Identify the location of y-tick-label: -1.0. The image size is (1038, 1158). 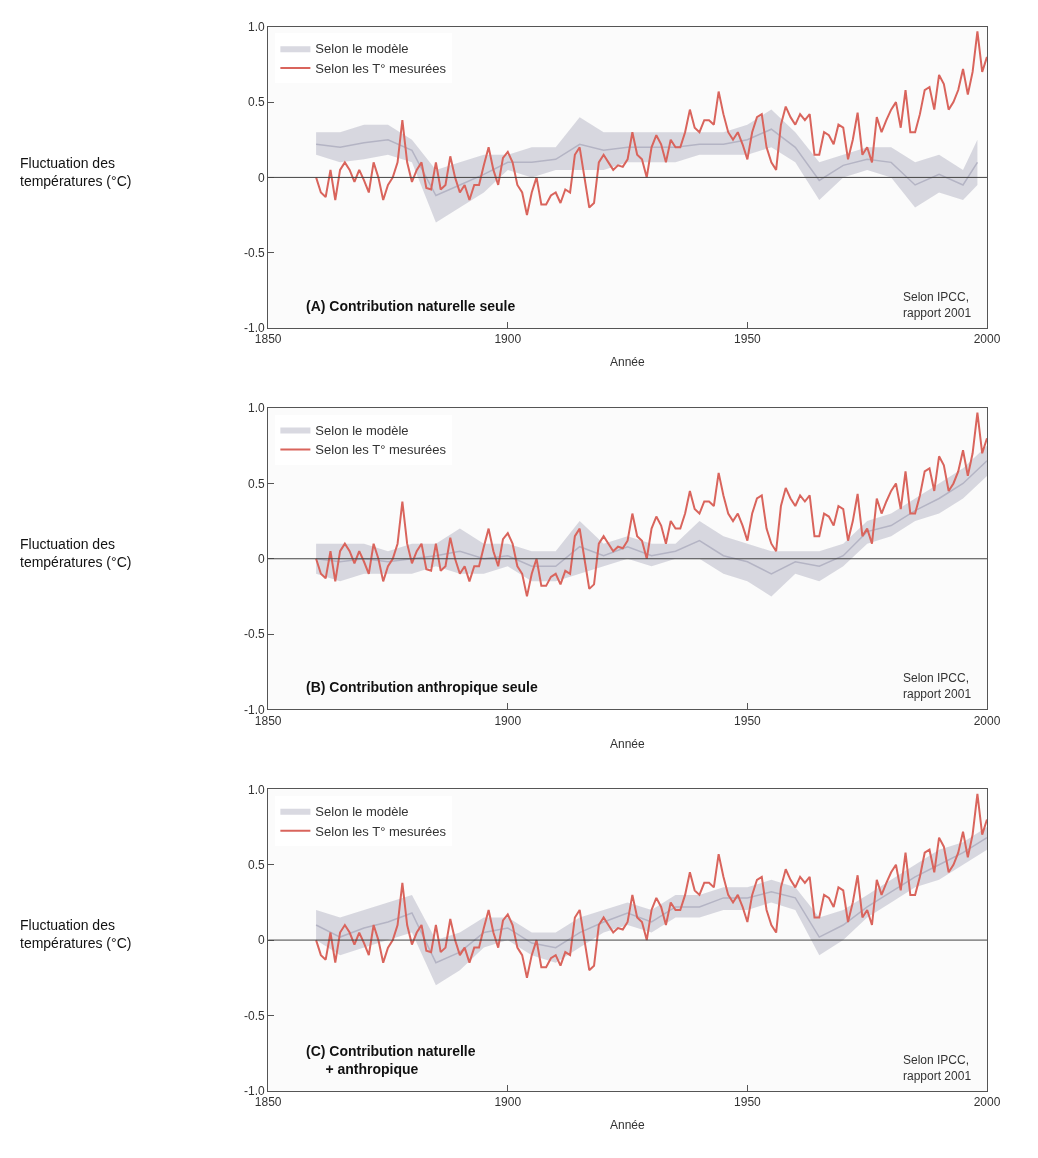
(255, 1090).